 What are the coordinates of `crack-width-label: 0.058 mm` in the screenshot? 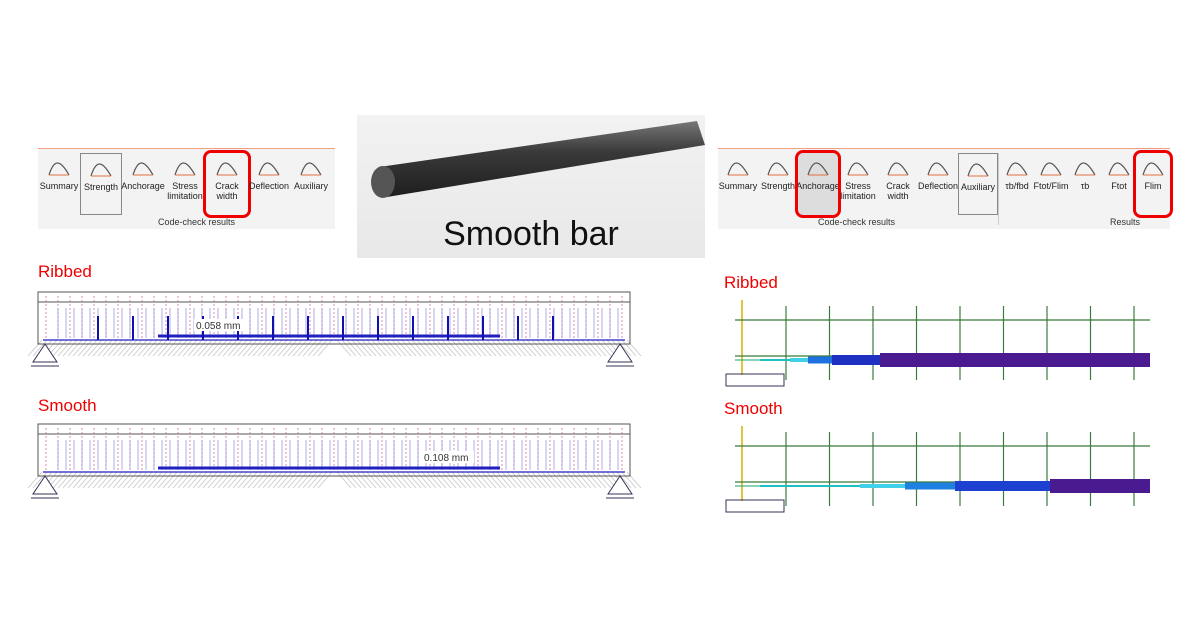 It's located at (218, 326).